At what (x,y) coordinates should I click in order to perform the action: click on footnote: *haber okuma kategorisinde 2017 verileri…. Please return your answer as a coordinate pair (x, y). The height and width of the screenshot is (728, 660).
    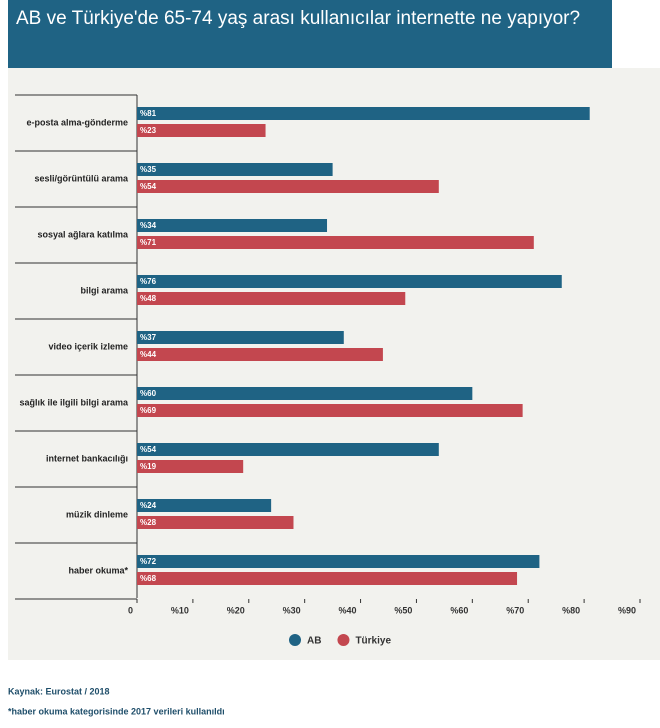
    Looking at the image, I should click on (116, 711).